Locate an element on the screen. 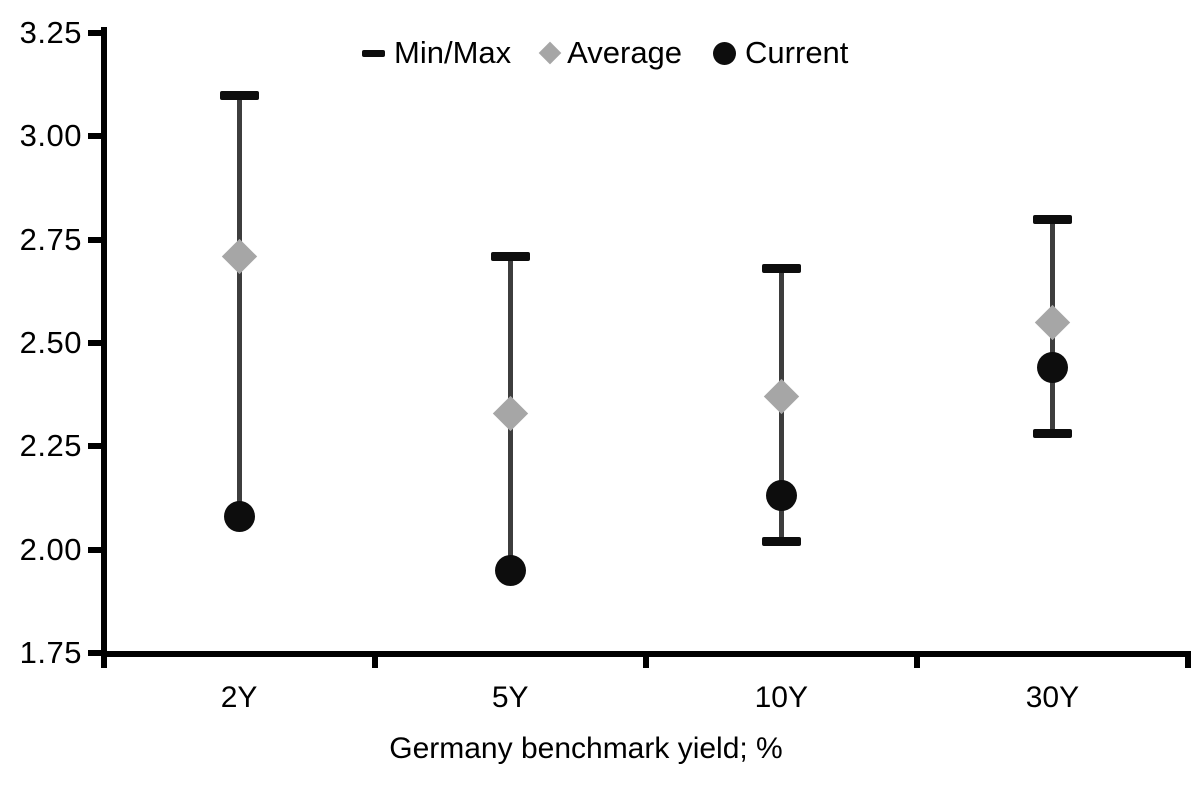  y-tick-label: 2.75 is located at coordinates (50, 239).